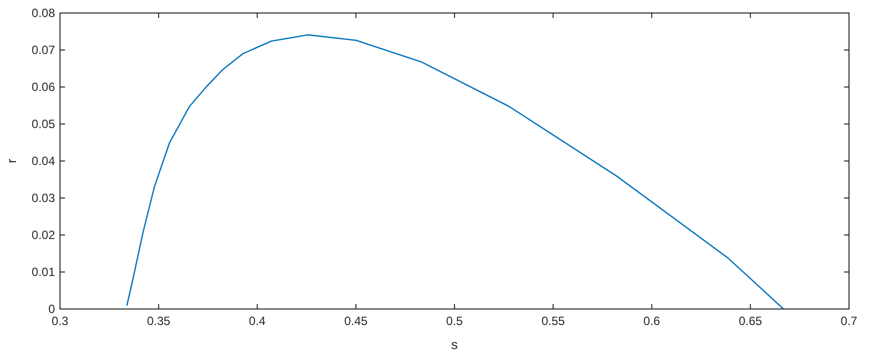 This screenshot has width=876, height=355. Describe the element at coordinates (60, 321) in the screenshot. I see `x-tick-label: 0.3` at that location.